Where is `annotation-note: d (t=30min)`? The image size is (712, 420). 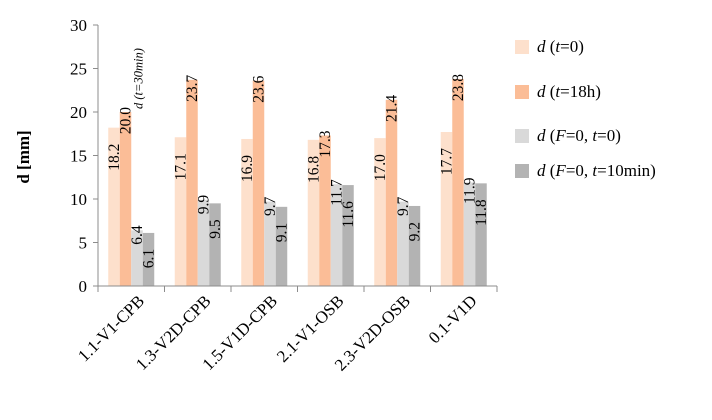 annotation-note: d (t=30min) is located at coordinates (139, 78).